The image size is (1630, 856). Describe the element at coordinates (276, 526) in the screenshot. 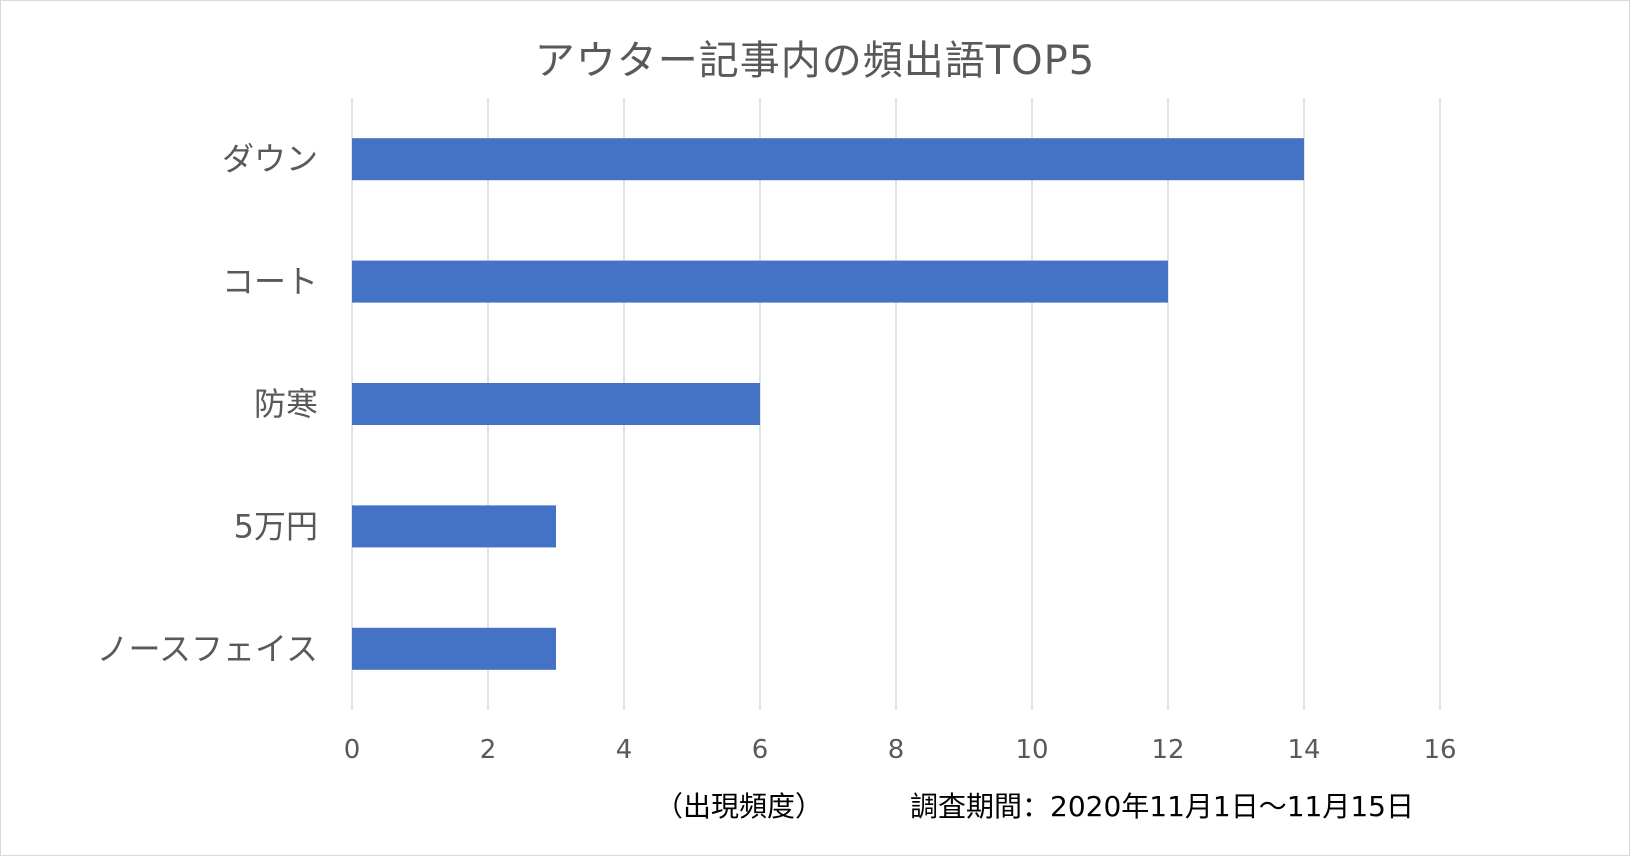

I see `category-label: 5万円` at that location.